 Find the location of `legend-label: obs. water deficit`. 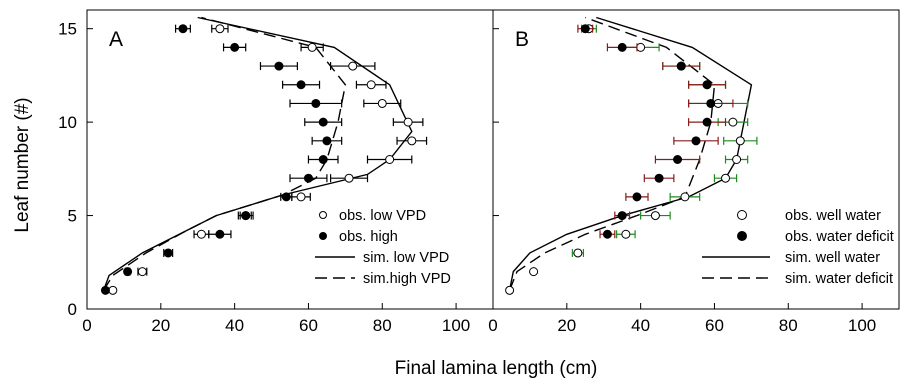

legend-label: obs. water deficit is located at coordinates (839, 237).